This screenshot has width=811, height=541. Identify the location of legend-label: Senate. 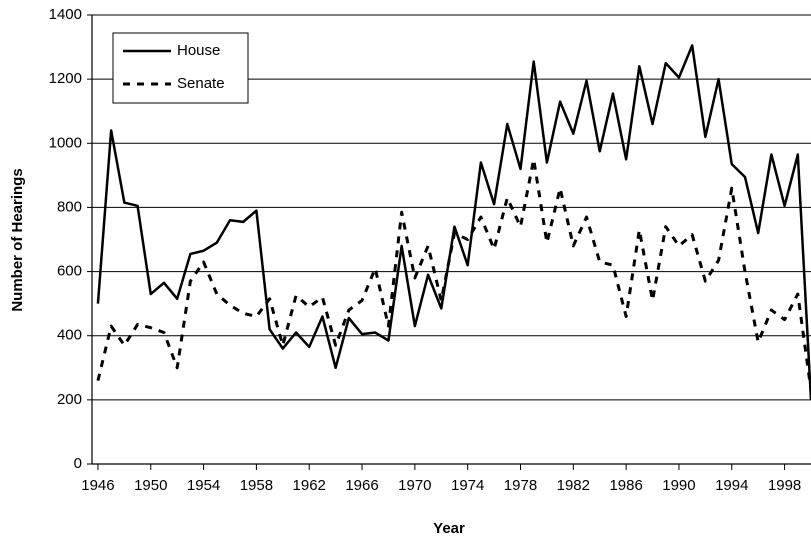
(201, 83).